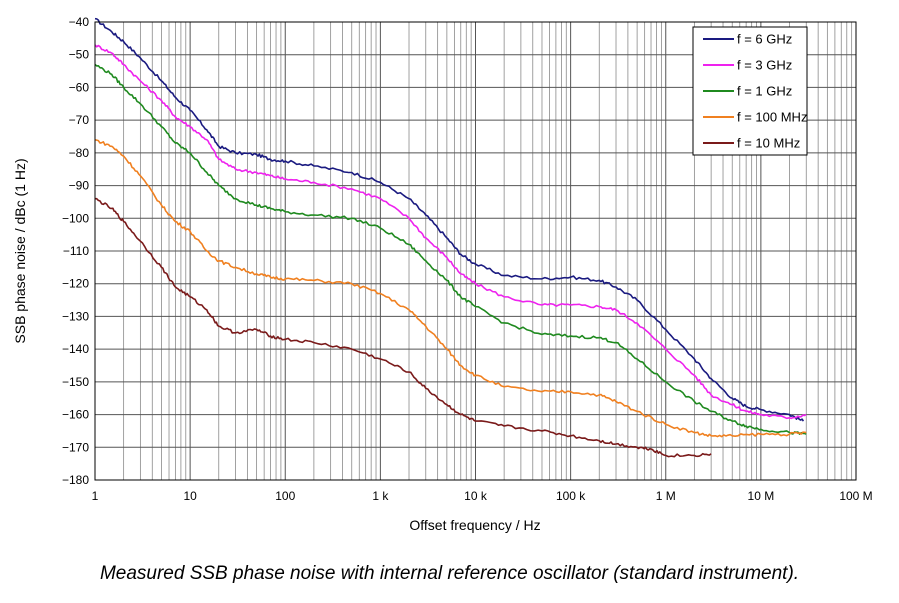 The width and height of the screenshot is (899, 603). I want to click on y-tick-label: −170, so click(75, 447).